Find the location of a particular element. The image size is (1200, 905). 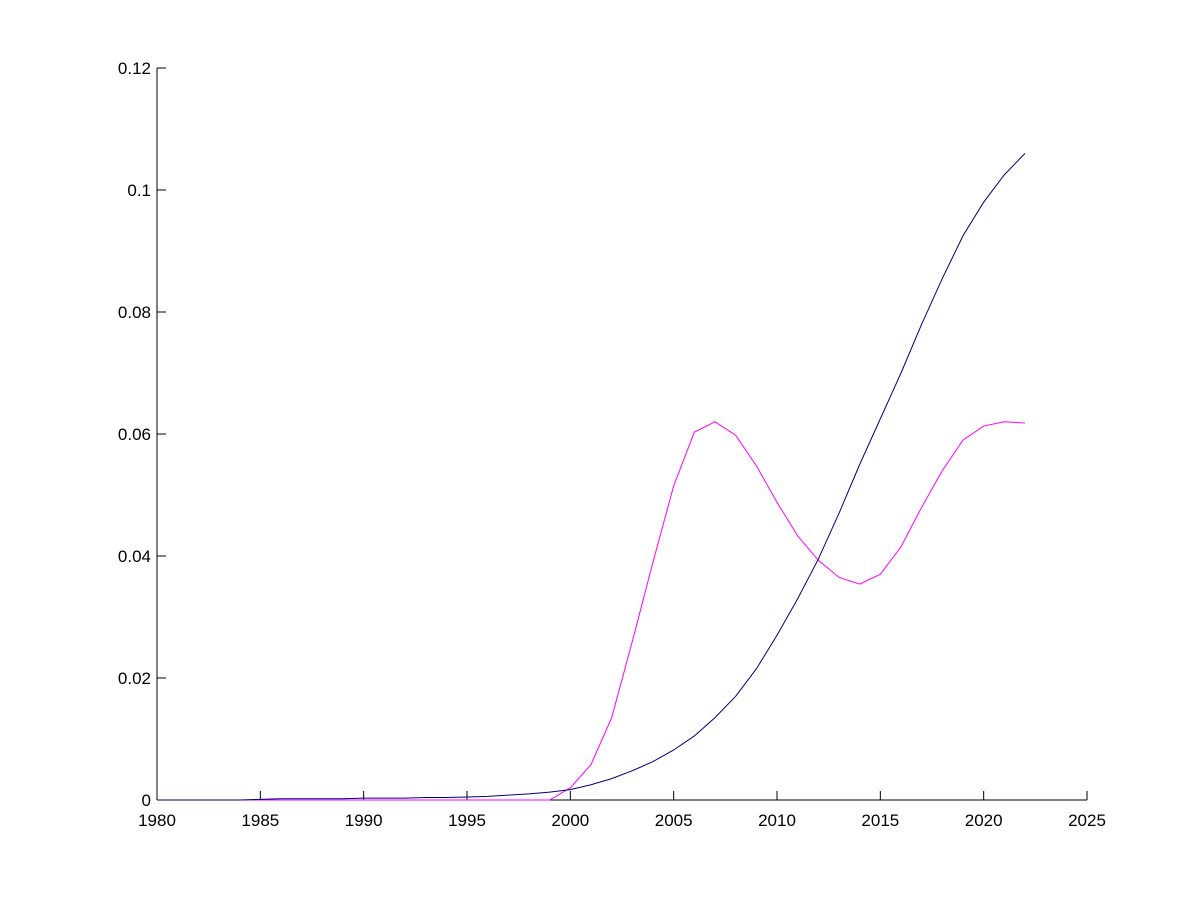

y-tick-label: 0.02 is located at coordinates (134, 678).